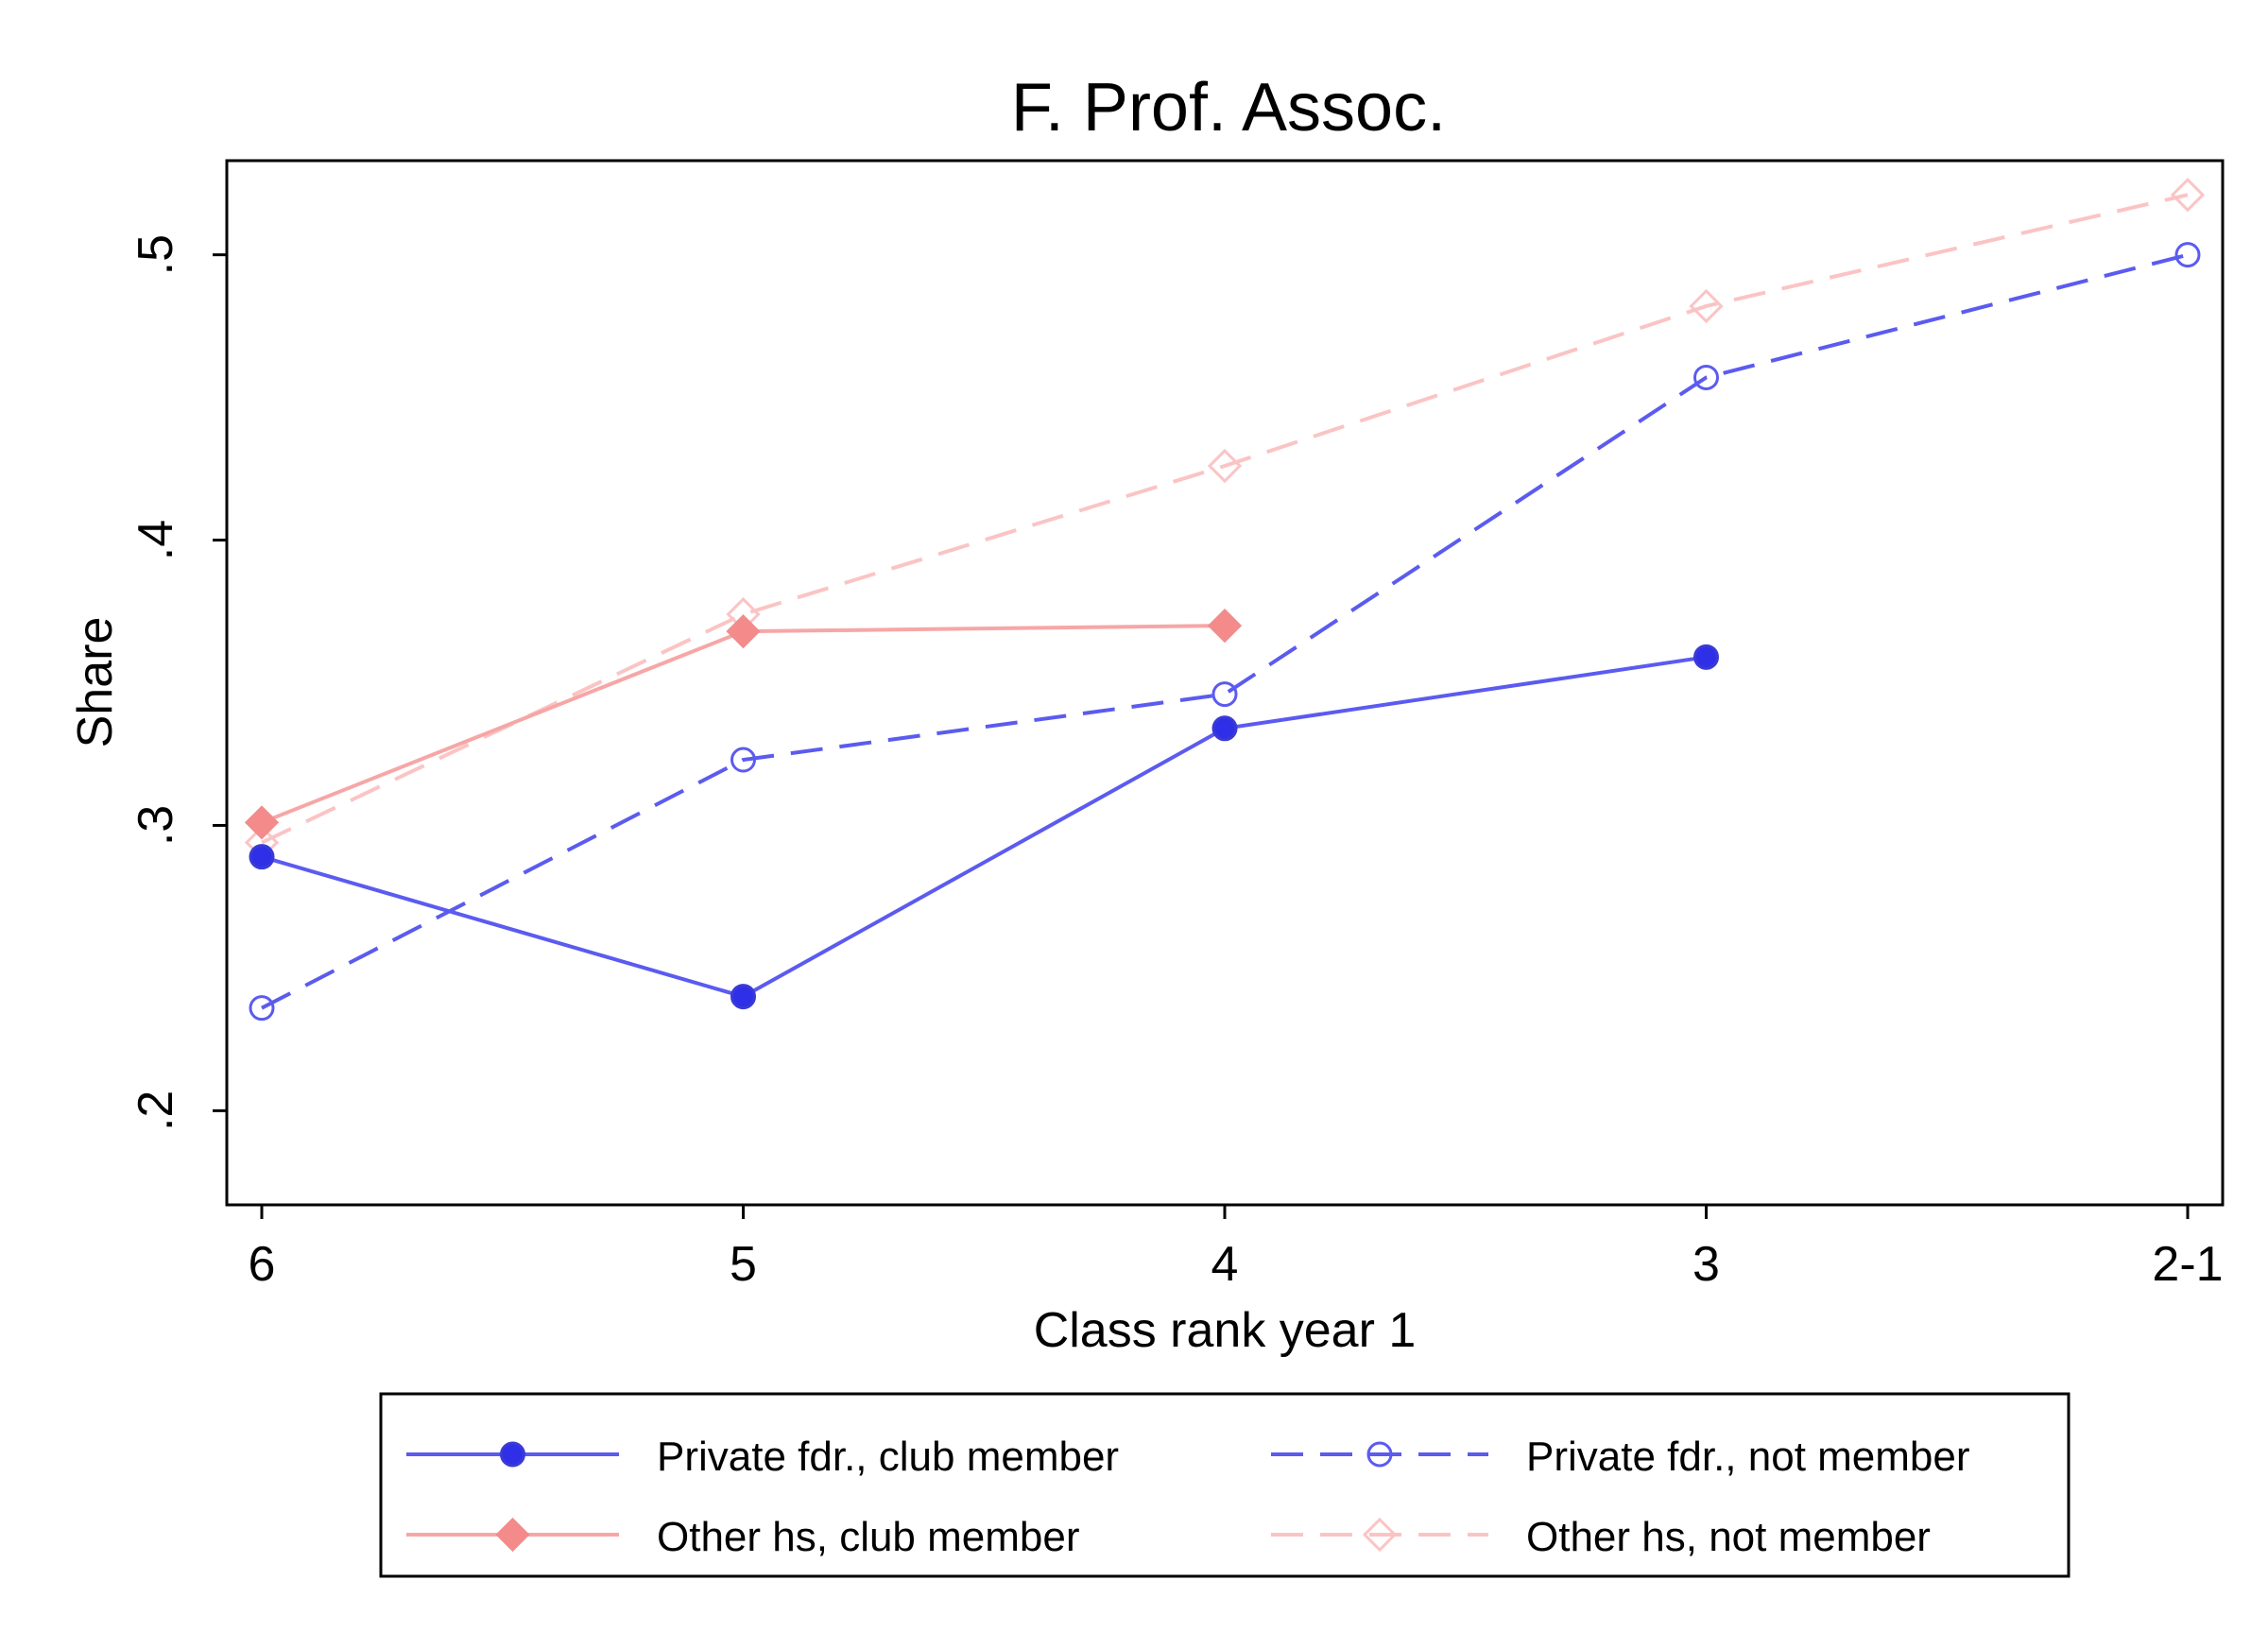  What do you see at coordinates (1225, 1264) in the screenshot?
I see `x-tick-label: 4` at bounding box center [1225, 1264].